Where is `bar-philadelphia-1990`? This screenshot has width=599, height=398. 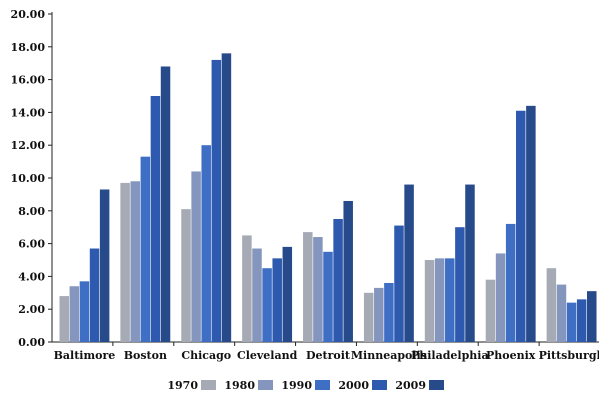
bar-philadelphia-1990 is located at coordinates (450, 300).